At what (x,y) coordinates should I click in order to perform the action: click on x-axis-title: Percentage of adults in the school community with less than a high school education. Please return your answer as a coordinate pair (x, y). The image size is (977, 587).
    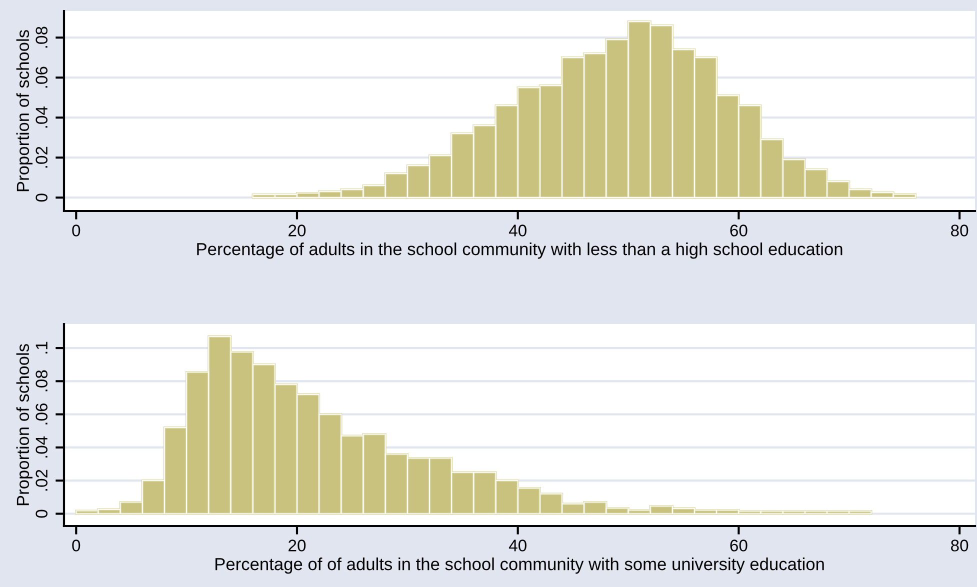
    Looking at the image, I should click on (519, 250).